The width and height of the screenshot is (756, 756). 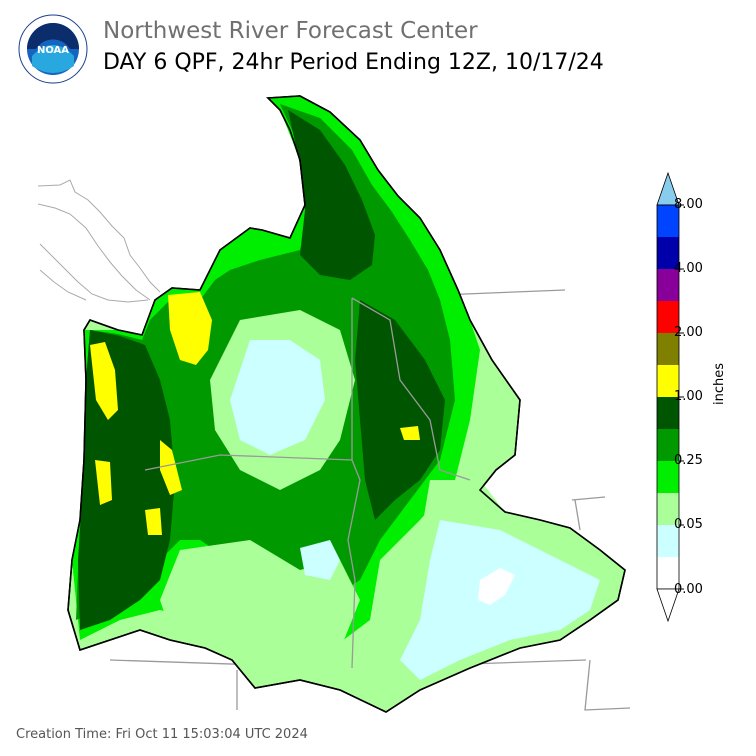 I want to click on noaa-logo: NOAA, so click(x=53, y=49).